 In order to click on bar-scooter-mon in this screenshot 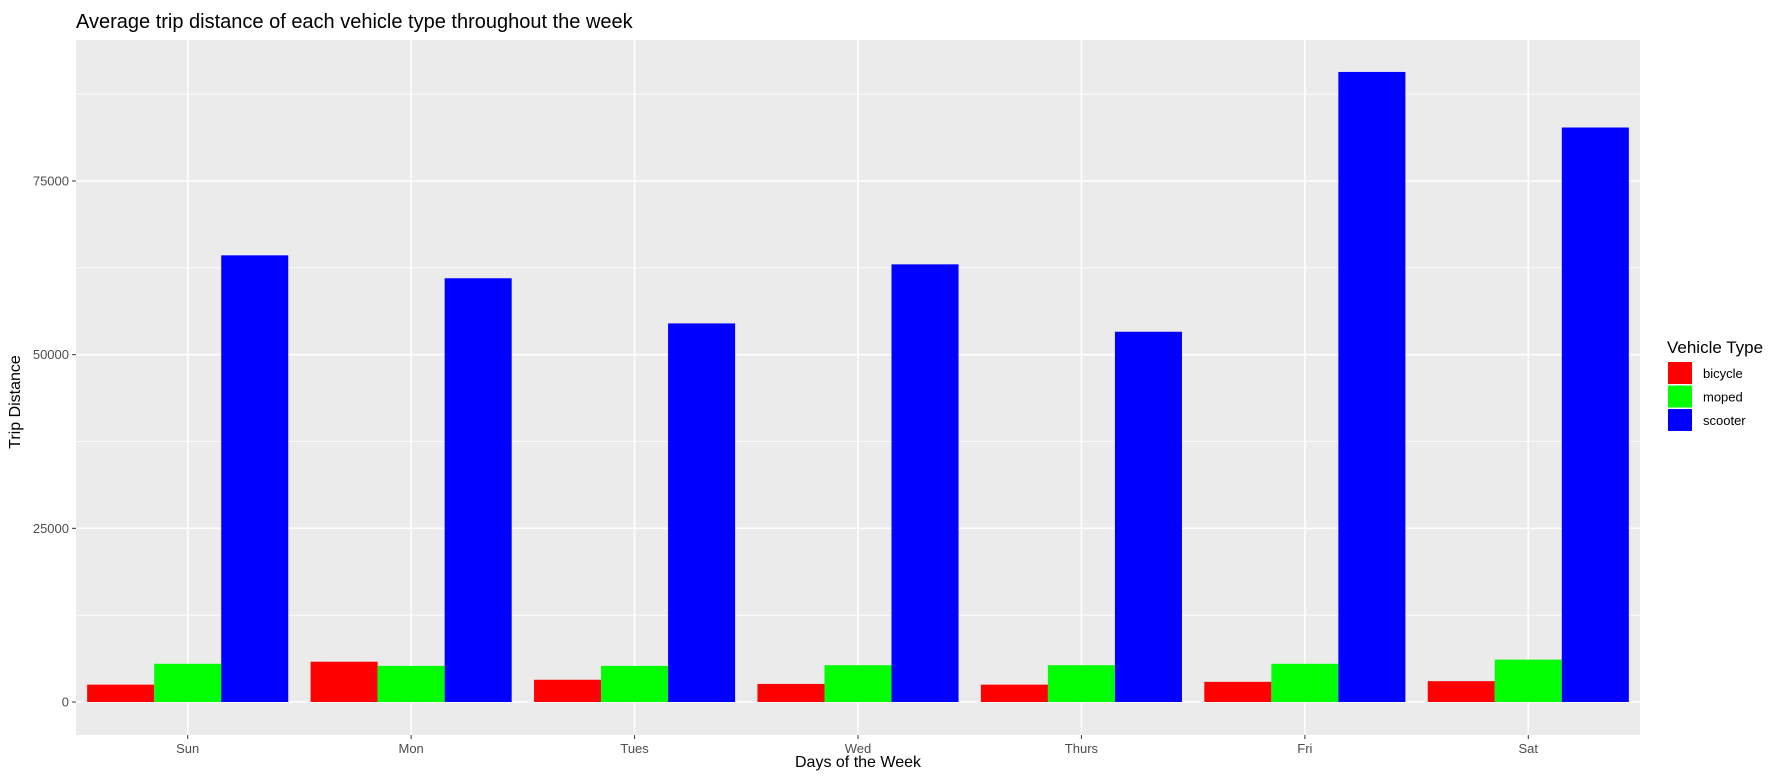, I will do `click(478, 490)`.